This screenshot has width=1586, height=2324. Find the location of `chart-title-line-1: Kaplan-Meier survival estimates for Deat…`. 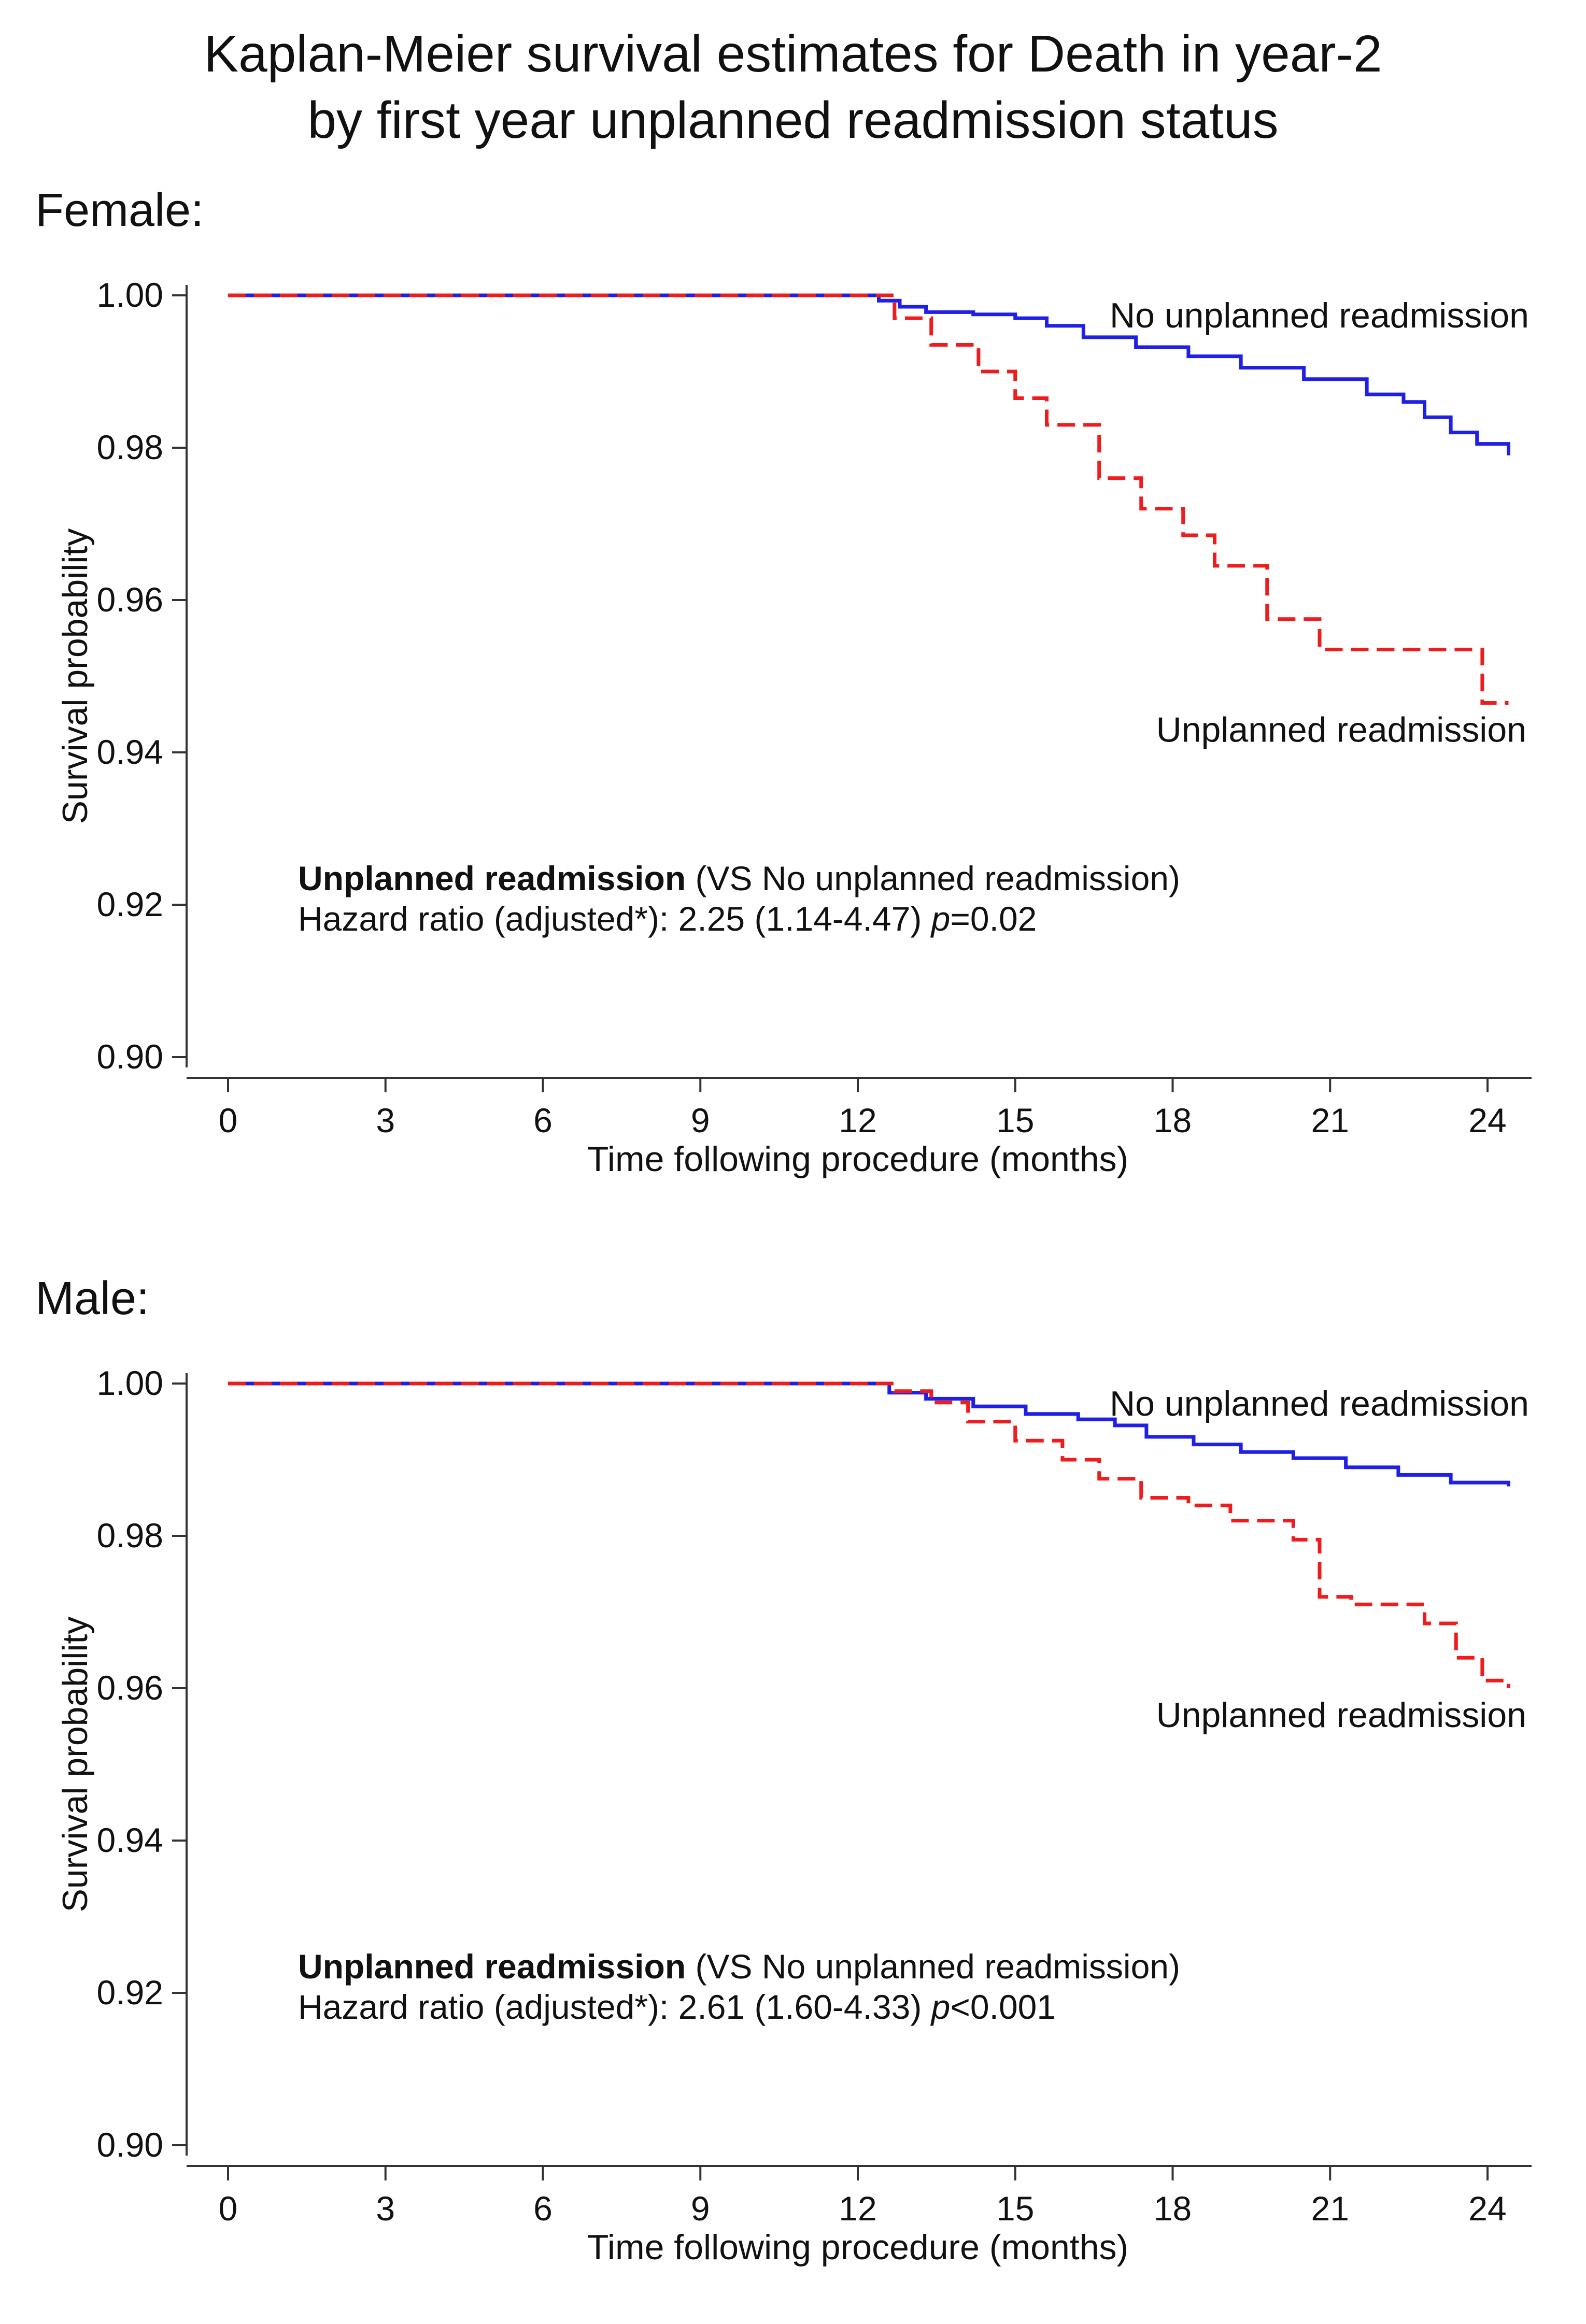

chart-title-line-1: Kaplan-Meier survival estimates for Deat… is located at coordinates (793, 54).